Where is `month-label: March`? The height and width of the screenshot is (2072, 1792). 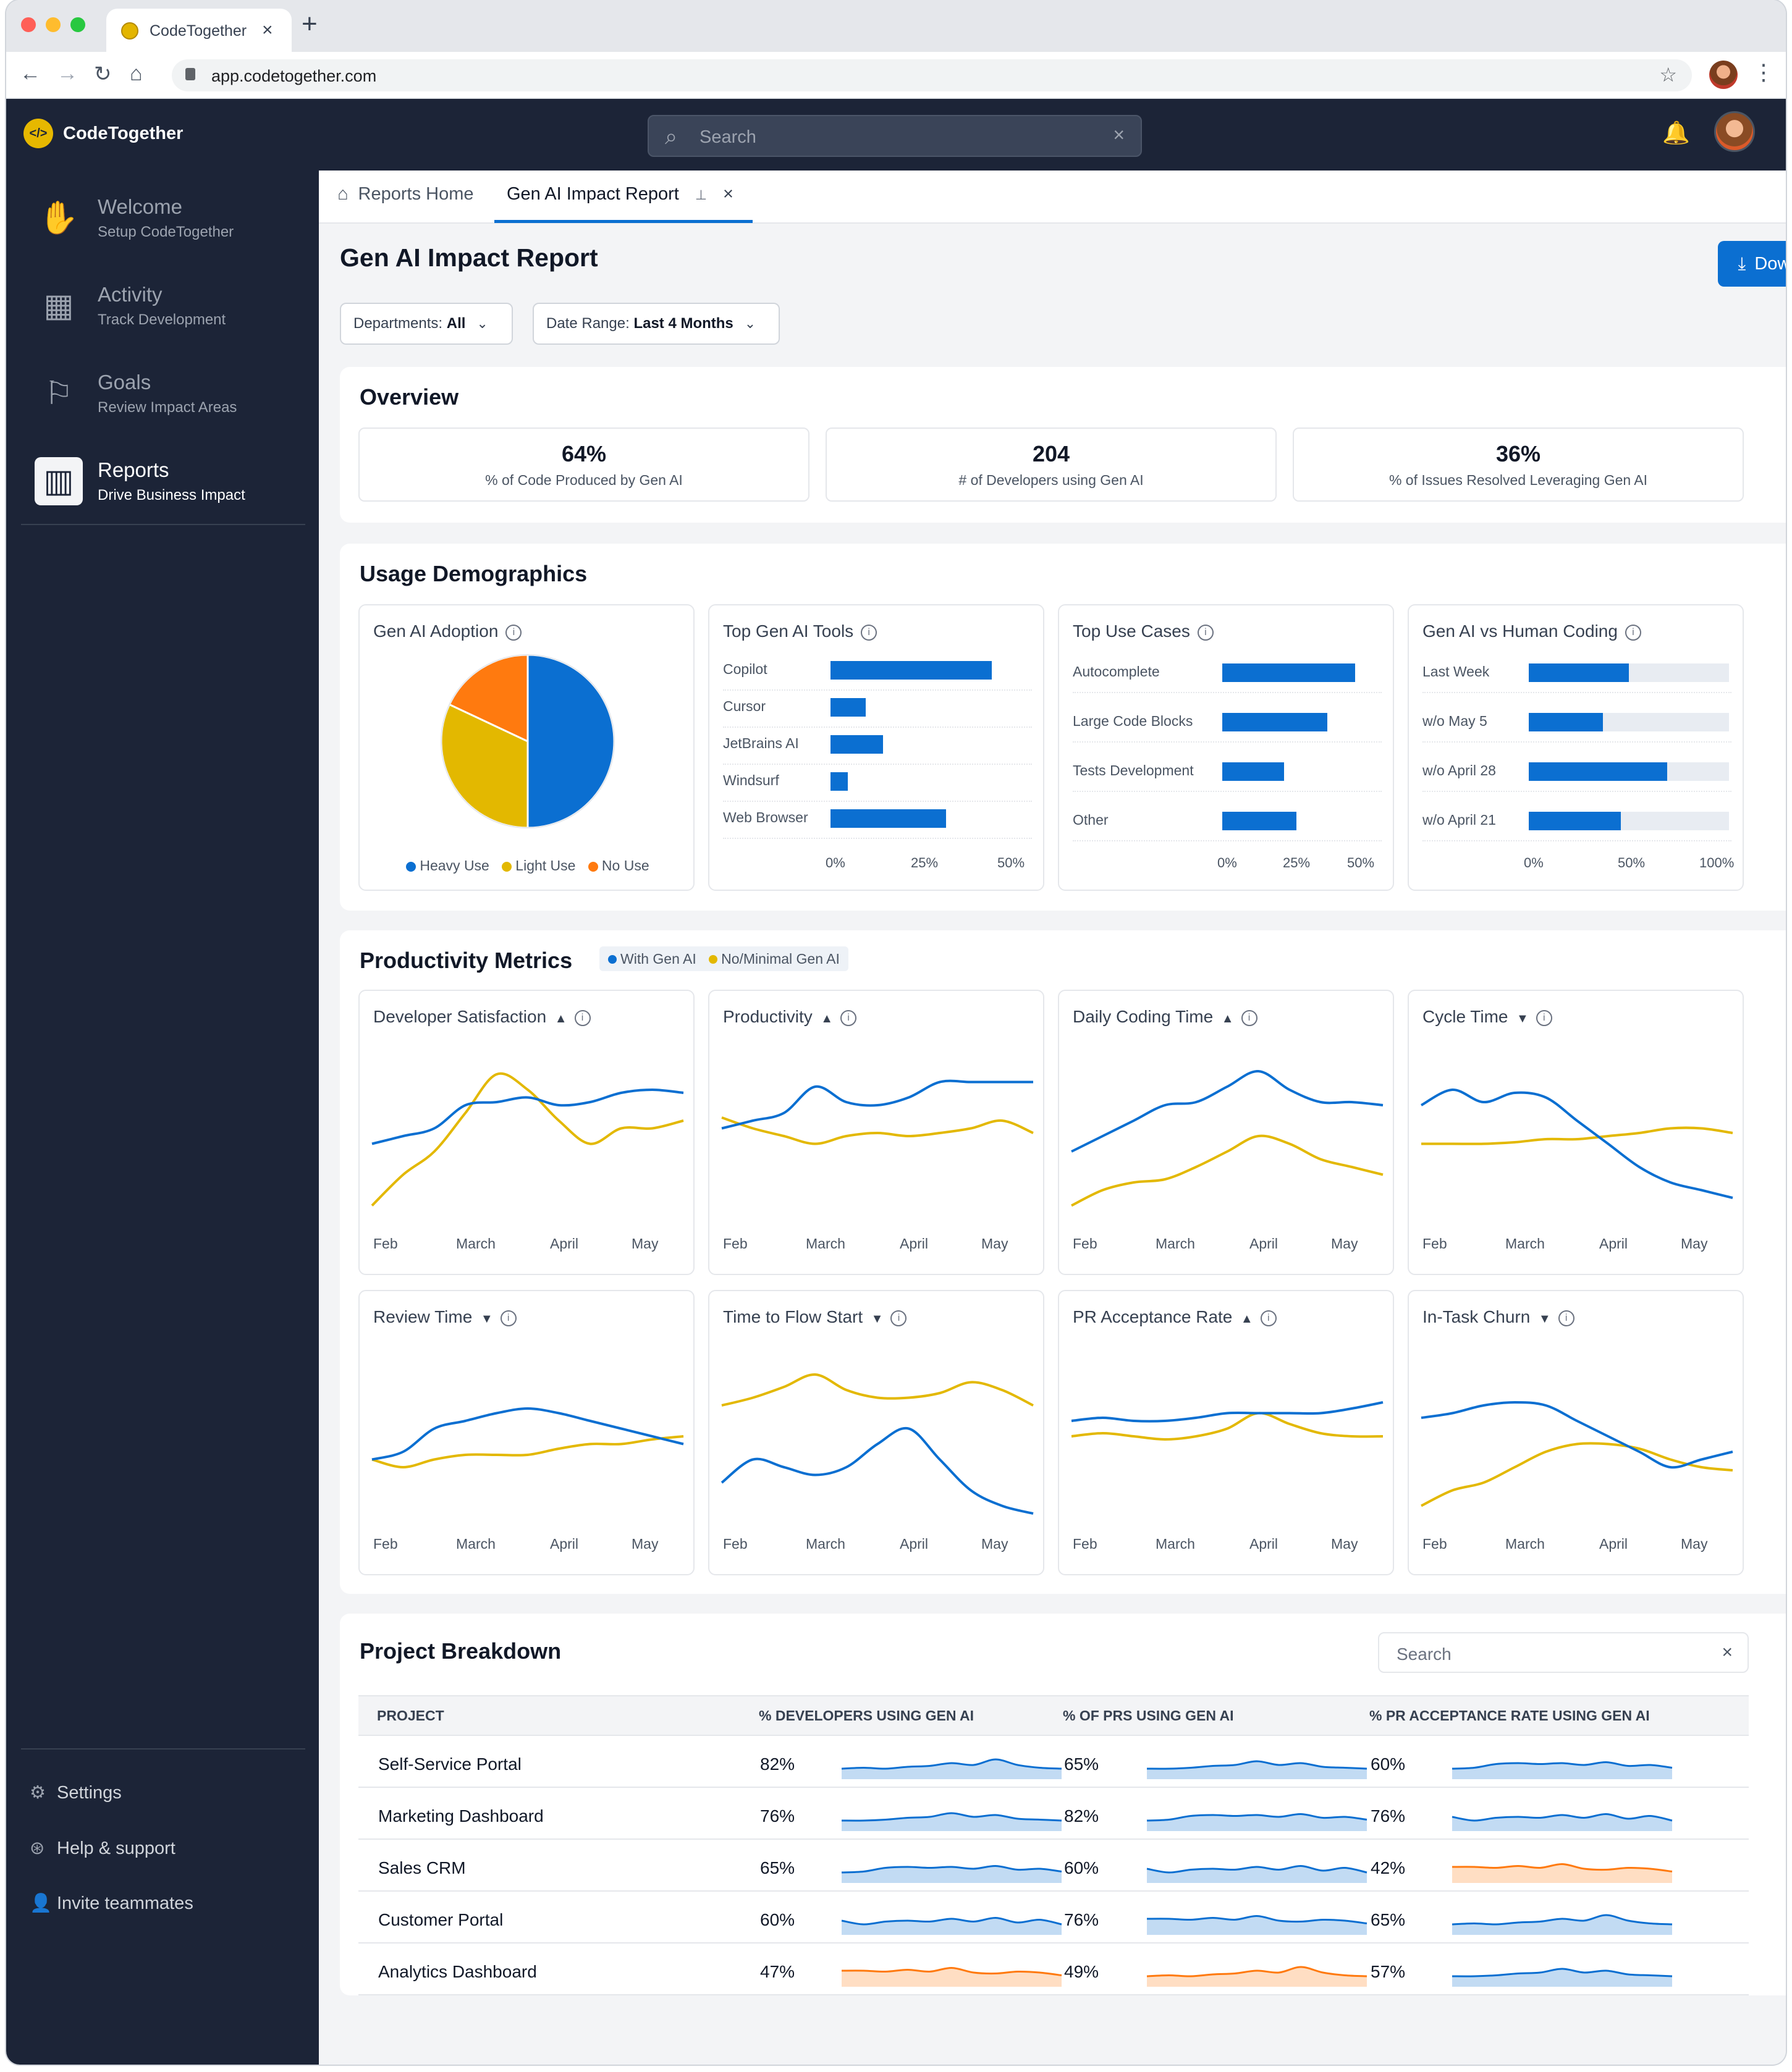
month-label: March is located at coordinates (1175, 1544).